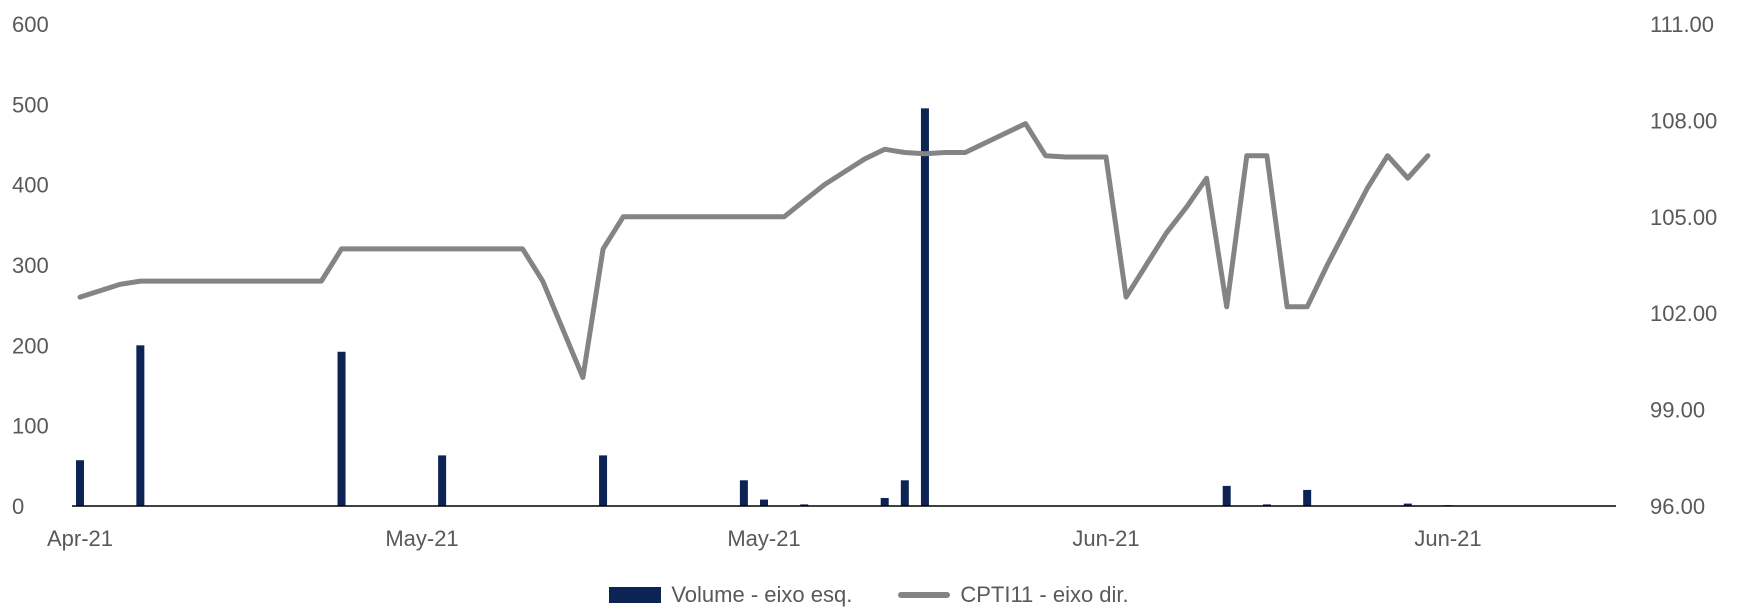 The width and height of the screenshot is (1738, 609). Describe the element at coordinates (1682, 24) in the screenshot. I see `right-tick-label: 111.00` at that location.